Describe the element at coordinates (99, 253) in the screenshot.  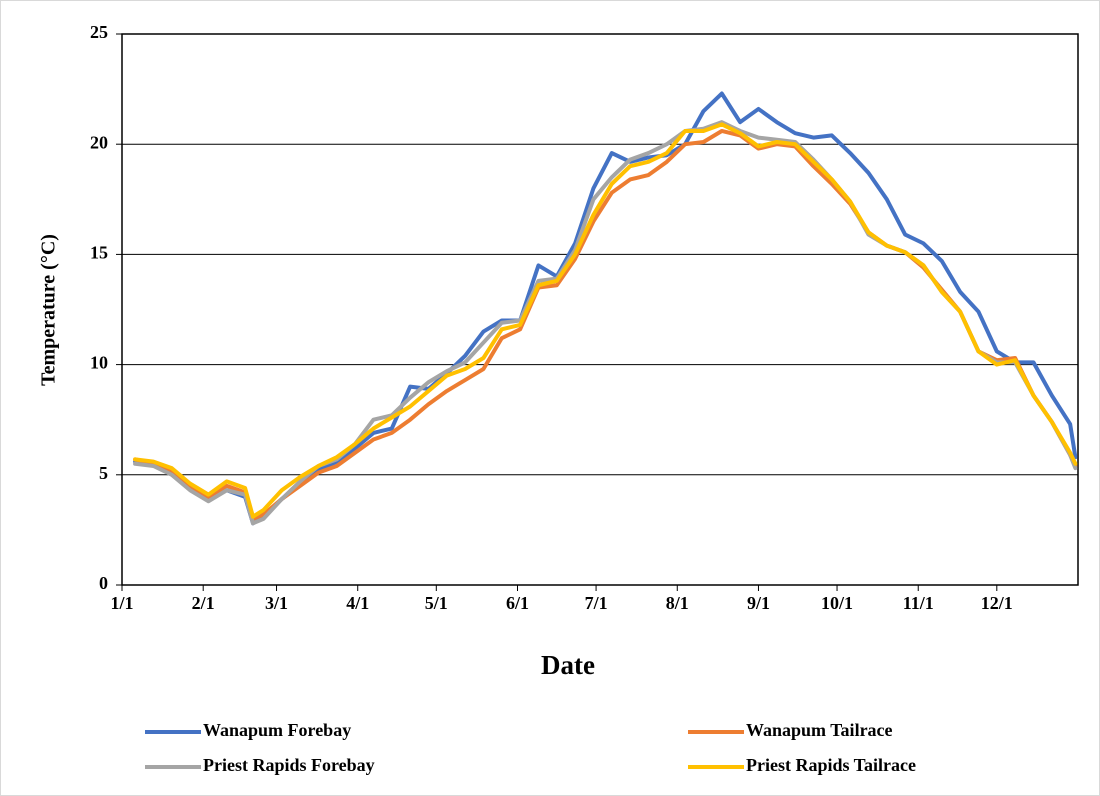
I see `y-tick-label: 15` at that location.